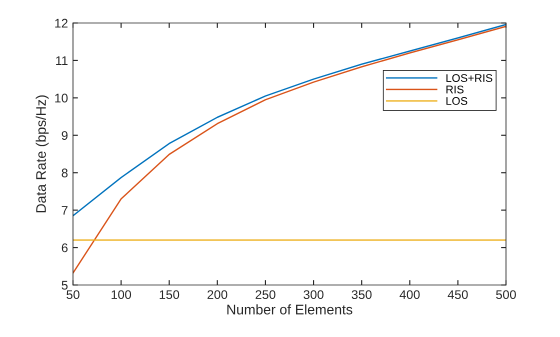  What do you see at coordinates (65, 247) in the screenshot?
I see `y-tick-label: 6` at bounding box center [65, 247].